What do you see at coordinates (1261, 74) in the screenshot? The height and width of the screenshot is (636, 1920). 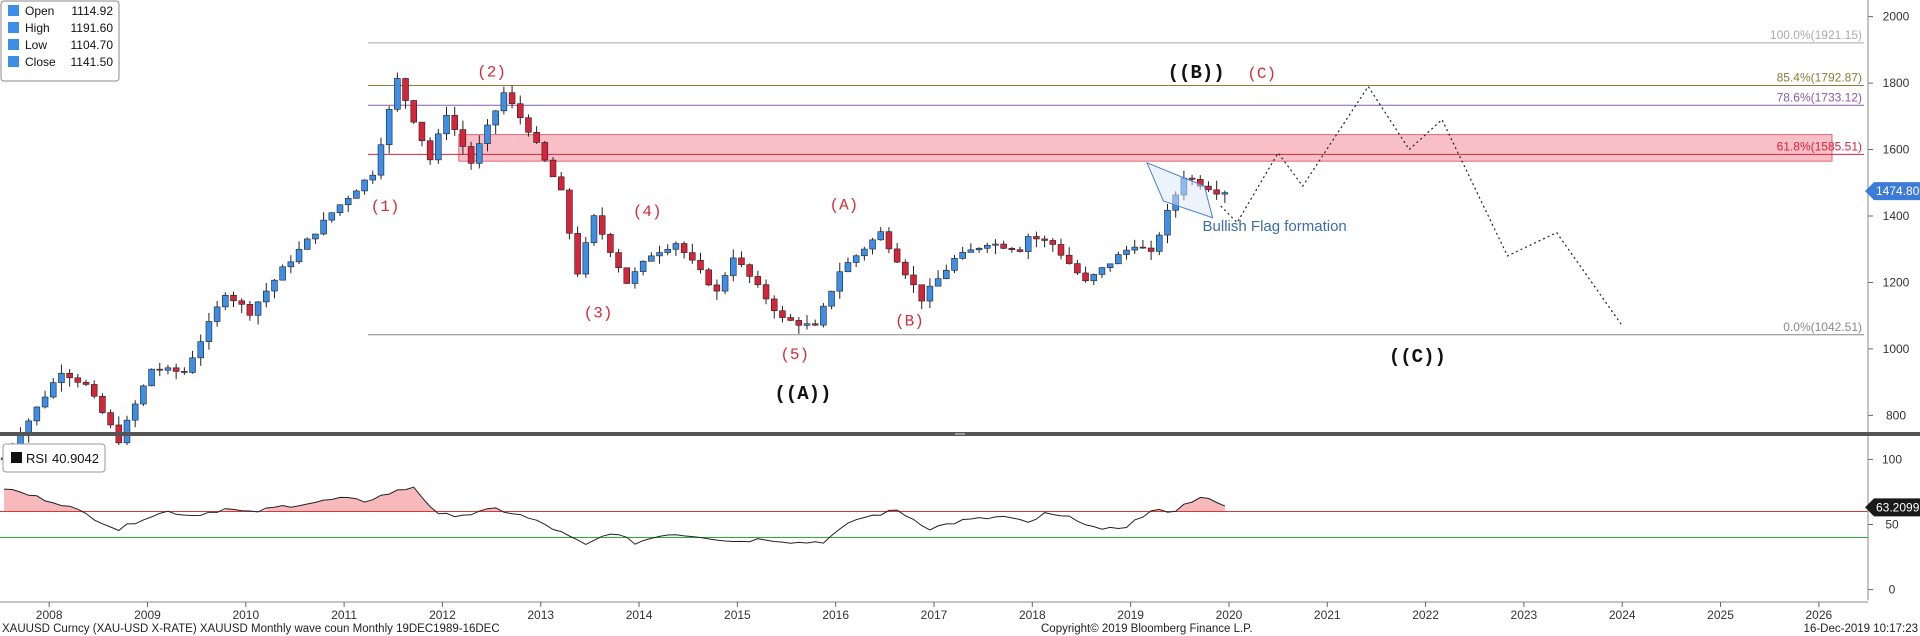 I see `wave-label: (C)` at bounding box center [1261, 74].